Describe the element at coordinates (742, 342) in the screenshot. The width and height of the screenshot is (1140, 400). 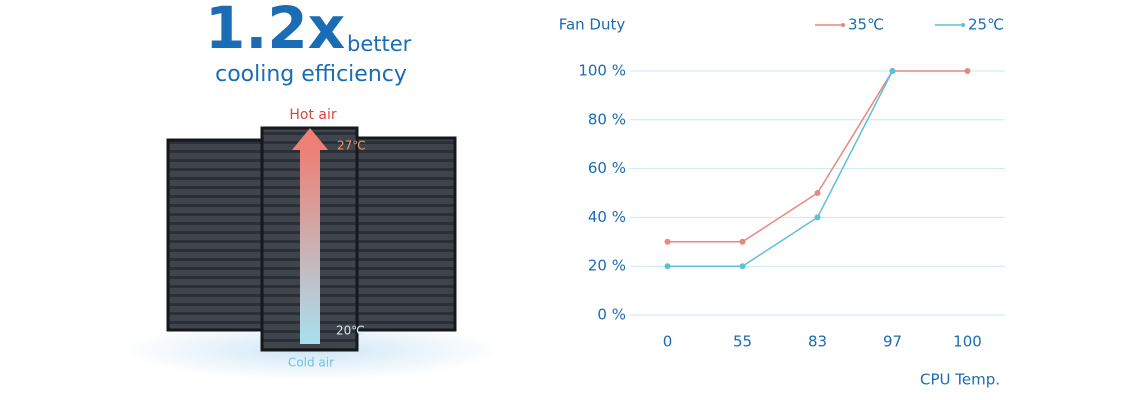
I see `x-tick-label: 55` at that location.